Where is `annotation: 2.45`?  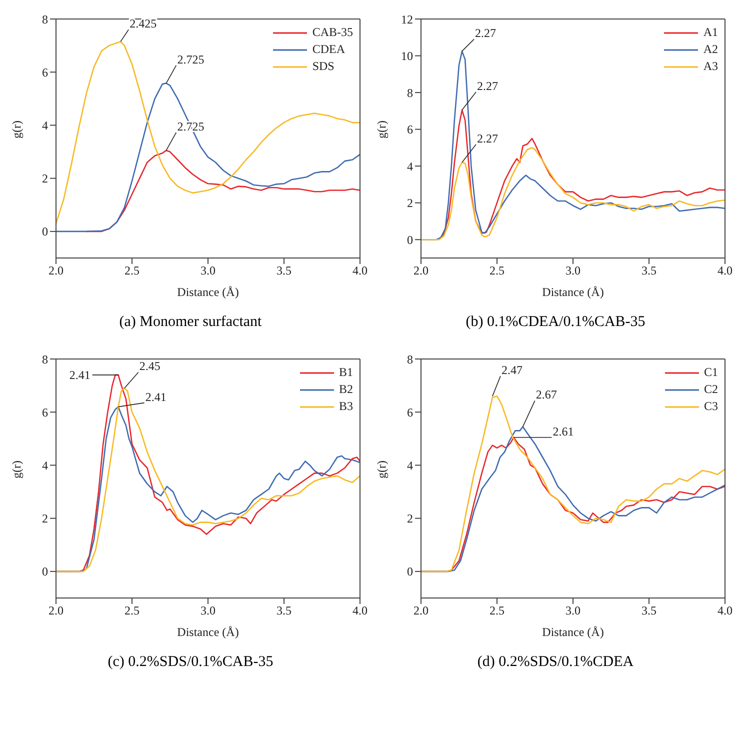
annotation: 2.45 is located at coordinates (149, 366).